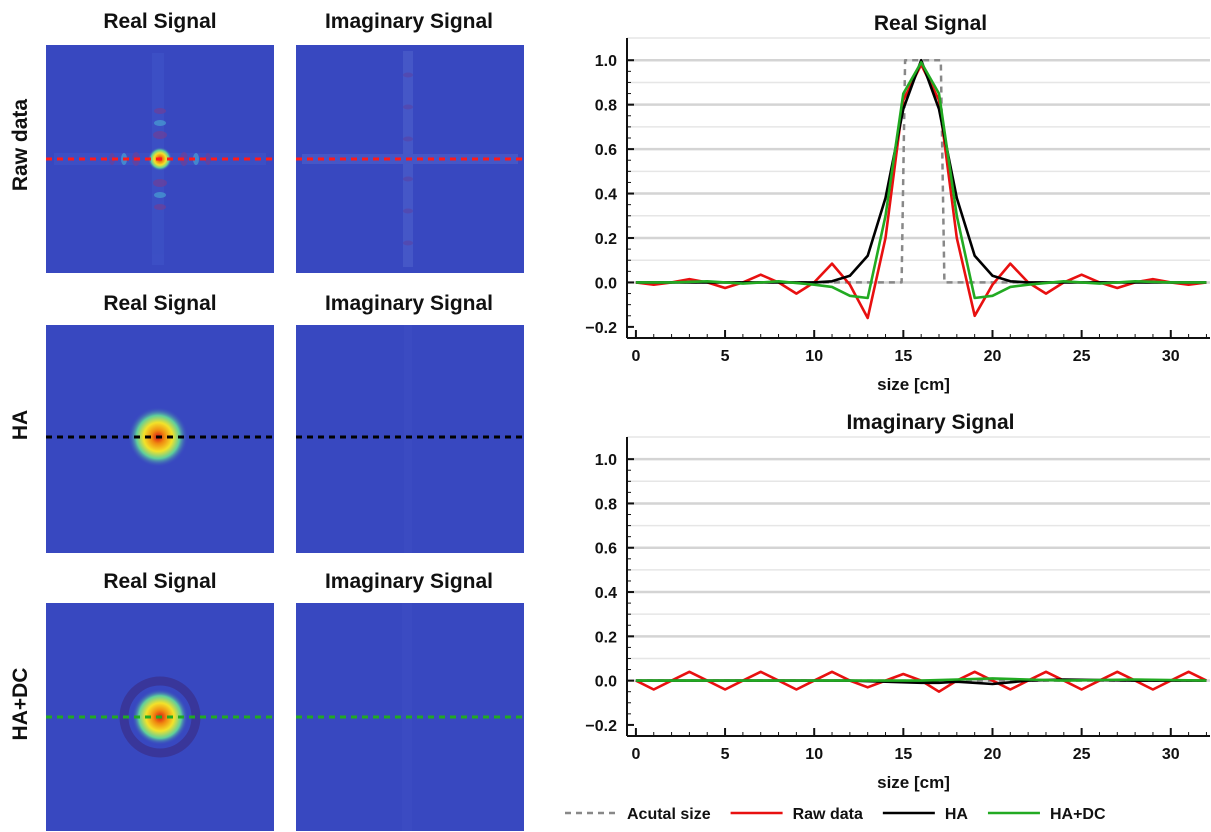 This screenshot has height=832, width=1211. I want to click on chart-title: Imaginary Signal, so click(930, 422).